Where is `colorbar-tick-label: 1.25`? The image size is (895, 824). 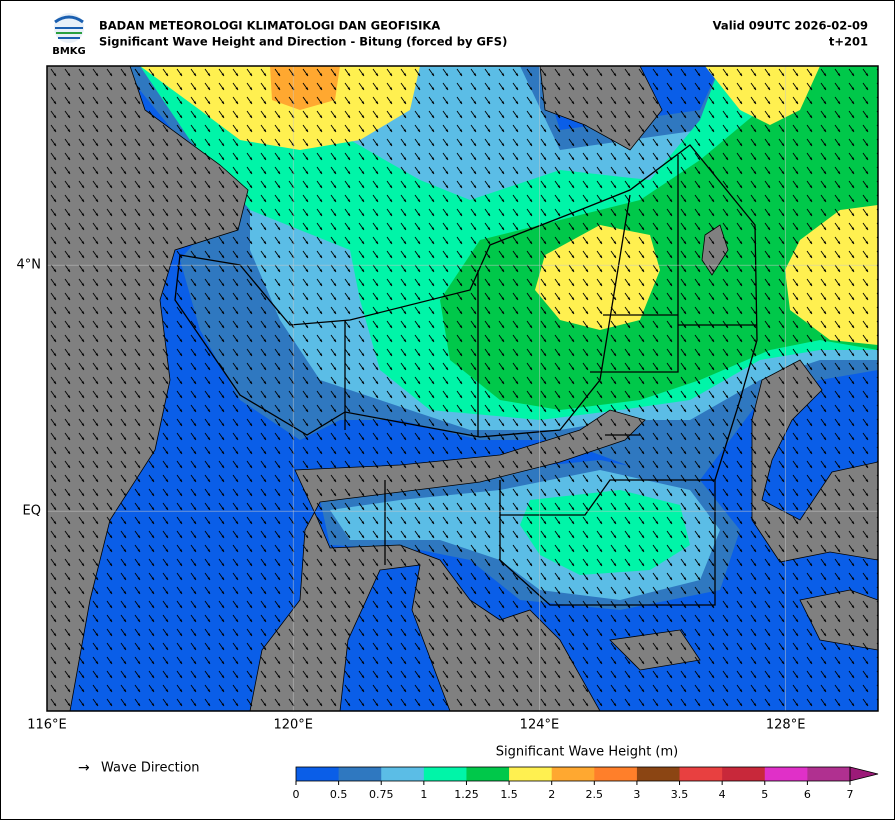
colorbar-tick-label: 1.25 is located at coordinates (466, 794).